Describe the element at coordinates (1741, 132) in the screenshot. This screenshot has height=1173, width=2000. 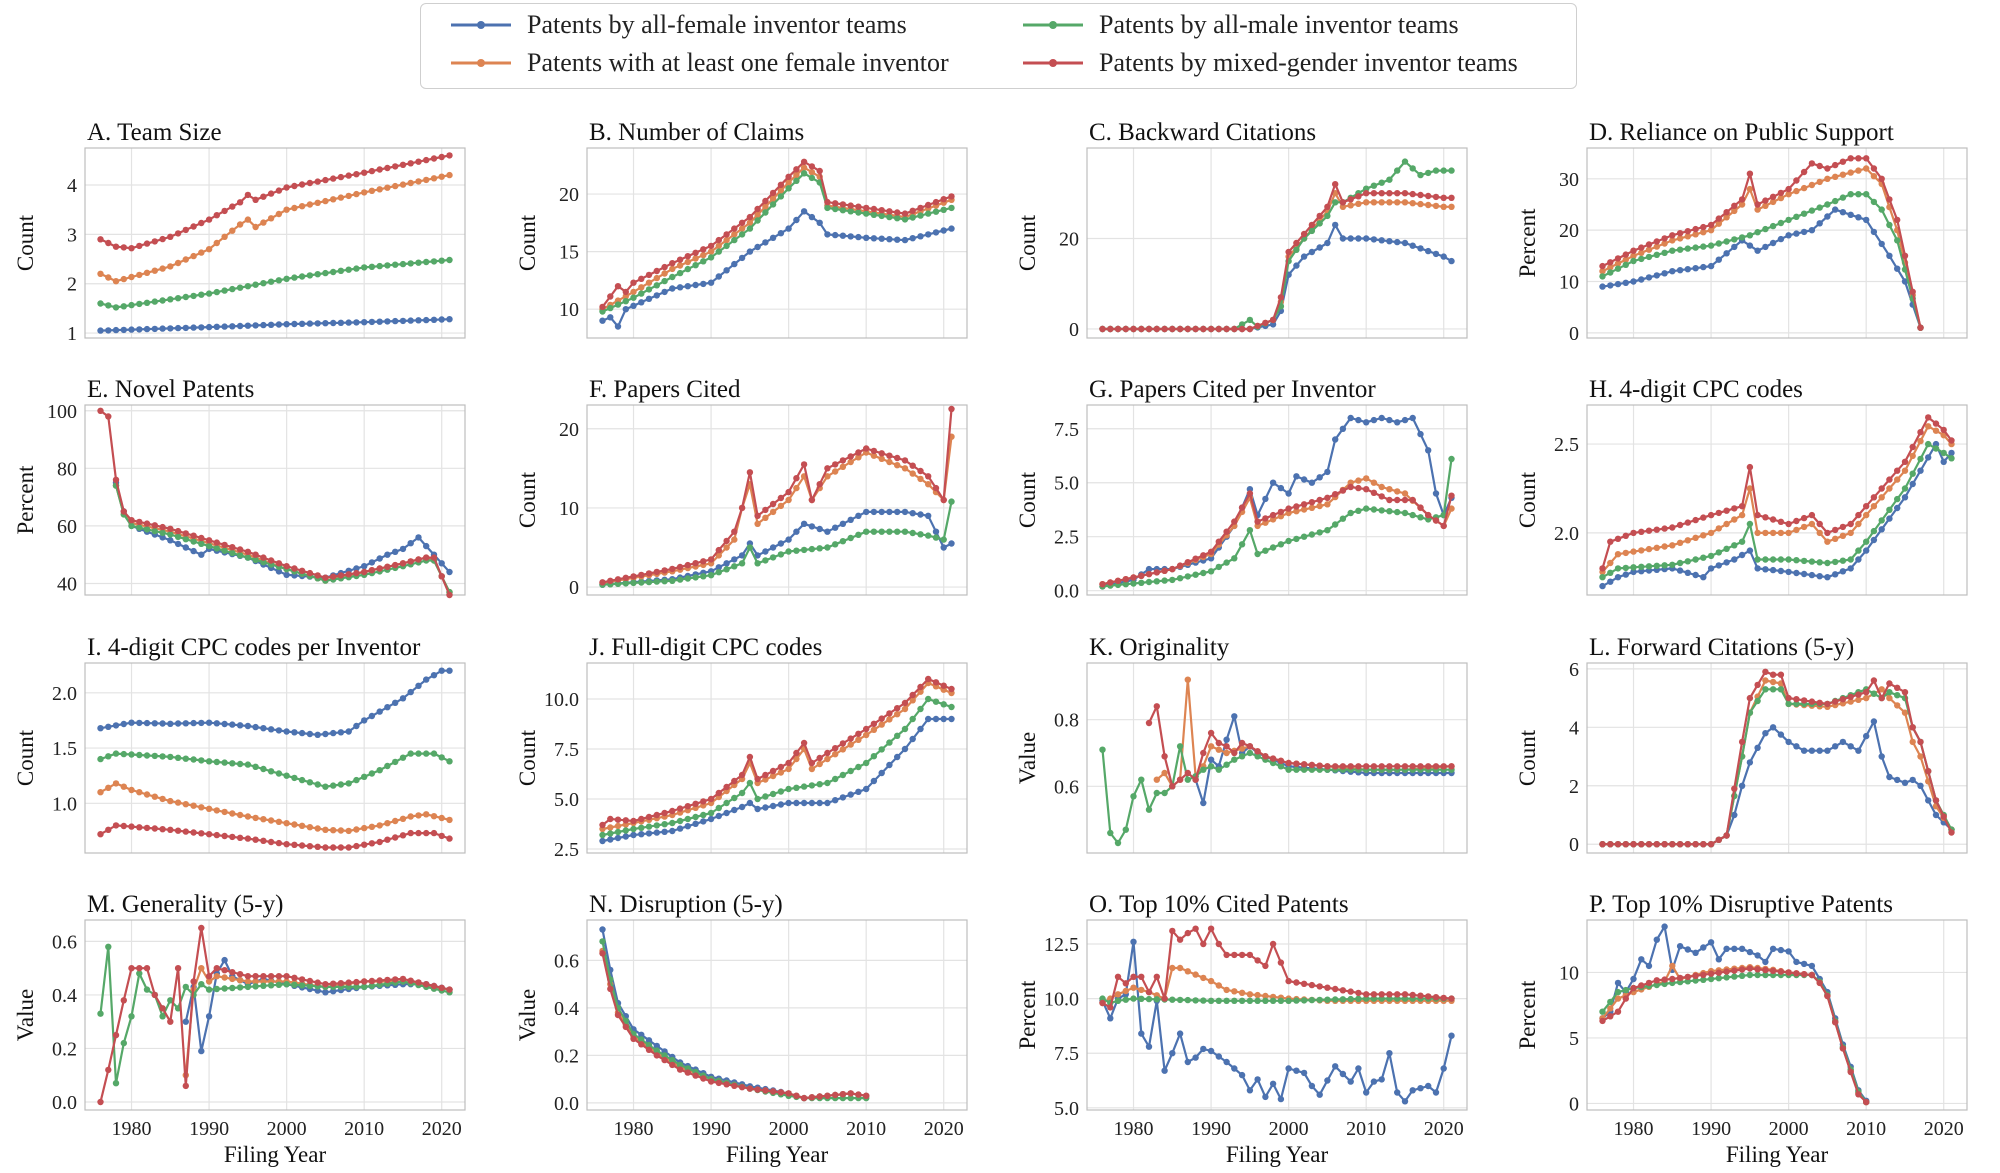
I see `panel-title: D. Reliance on Public Support` at that location.